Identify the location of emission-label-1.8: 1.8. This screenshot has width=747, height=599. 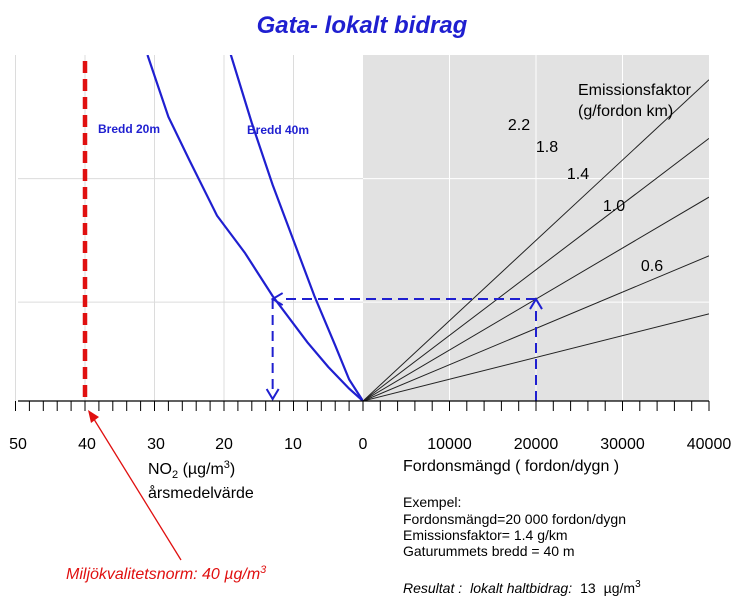
(547, 147).